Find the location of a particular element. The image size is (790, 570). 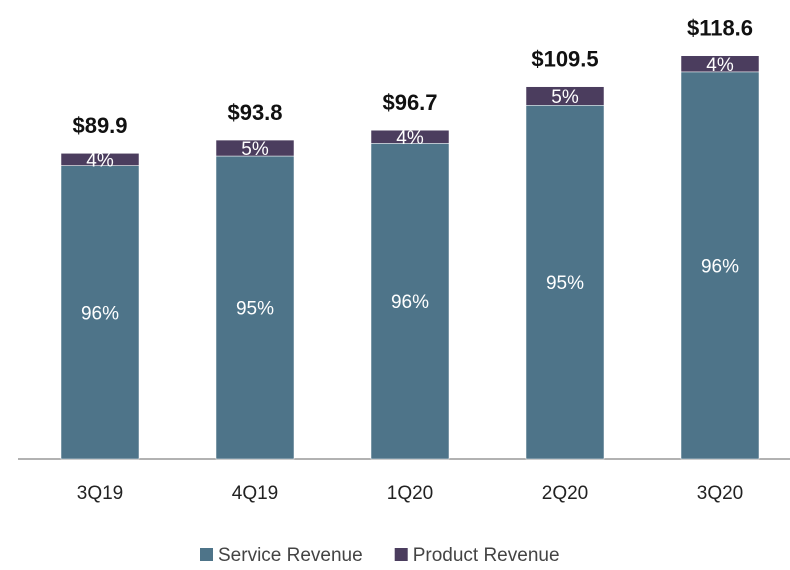

total-label: $93.8 is located at coordinates (254, 112).